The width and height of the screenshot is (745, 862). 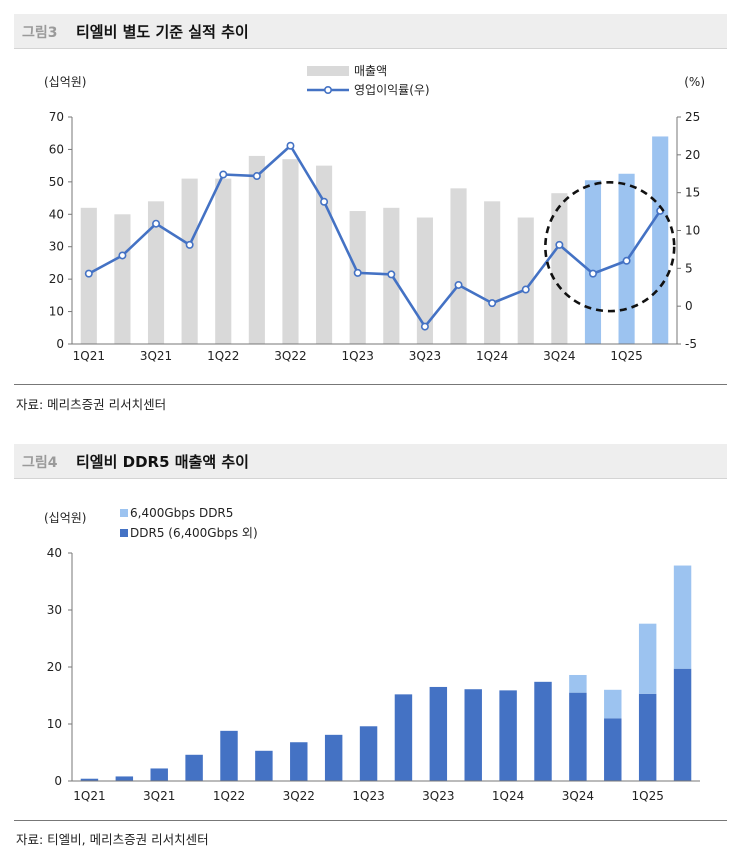 I want to click on figure3-source: 자료: 메리츠증권 리서치센터, so click(x=91, y=404).